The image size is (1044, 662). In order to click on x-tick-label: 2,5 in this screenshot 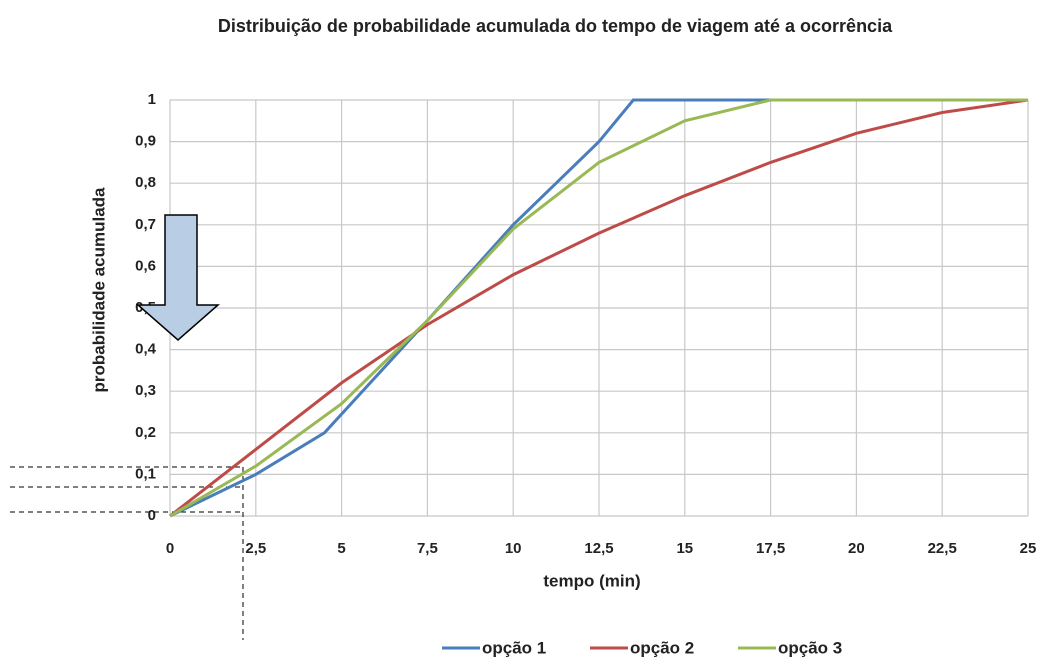, I will do `click(255, 548)`.